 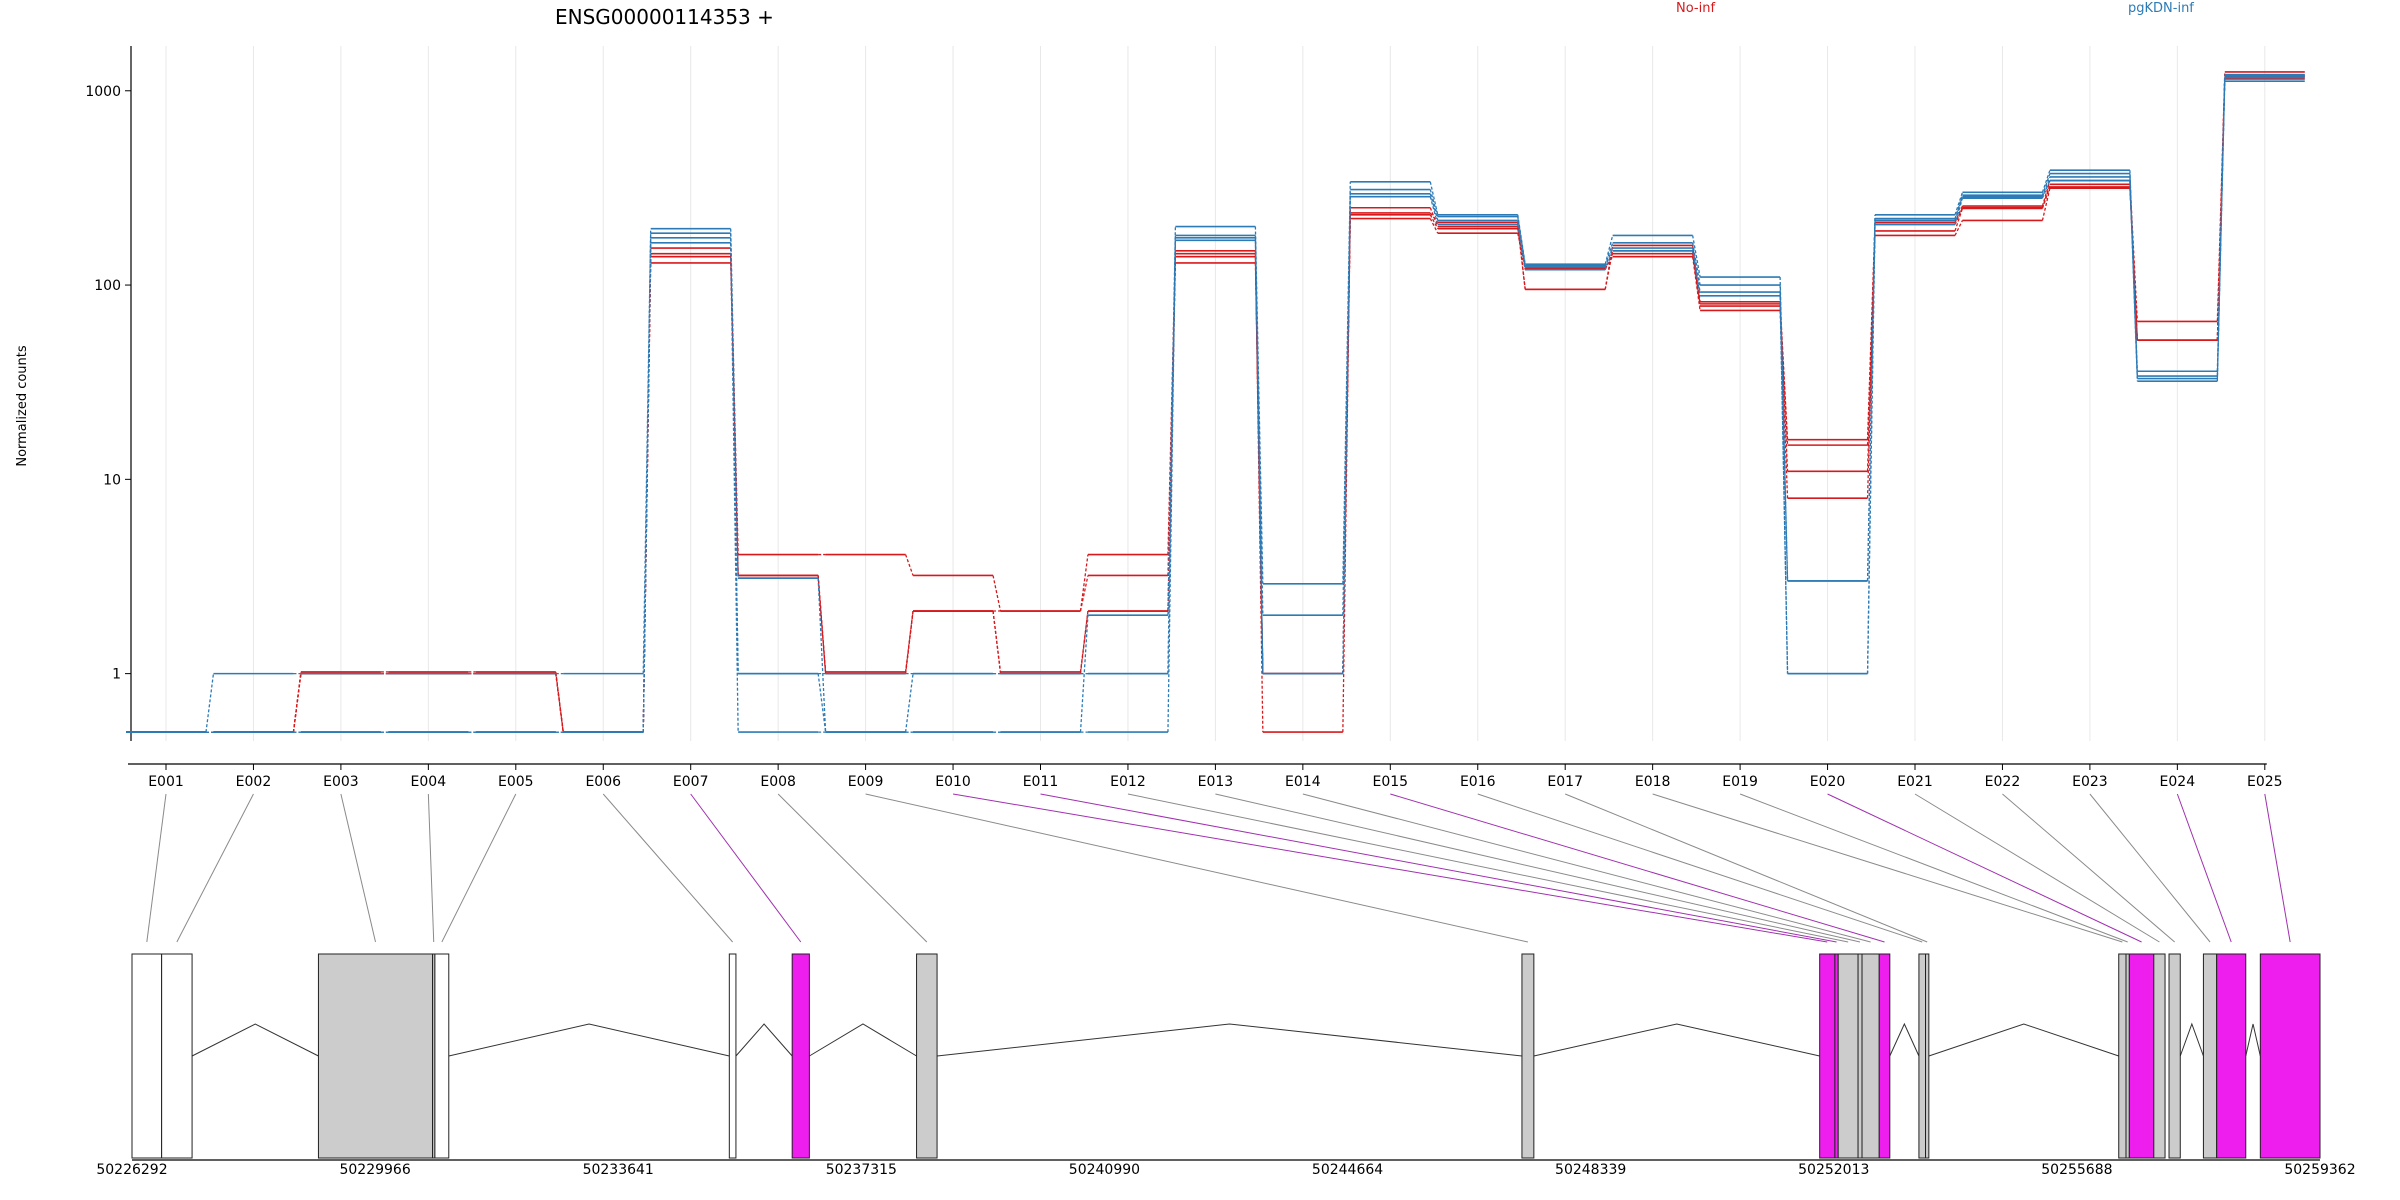 I want to click on exon-E009, so click(x=1528, y=1056).